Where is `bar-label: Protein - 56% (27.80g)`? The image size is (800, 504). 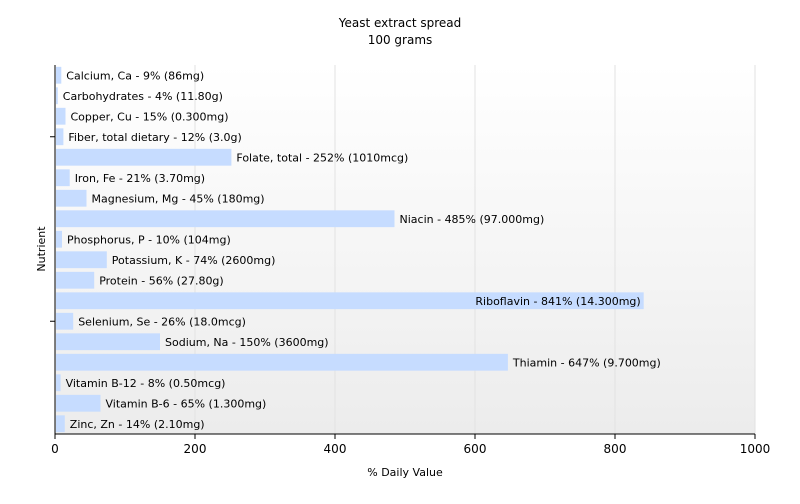
bar-label: Protein - 56% (27.80g) is located at coordinates (161, 280).